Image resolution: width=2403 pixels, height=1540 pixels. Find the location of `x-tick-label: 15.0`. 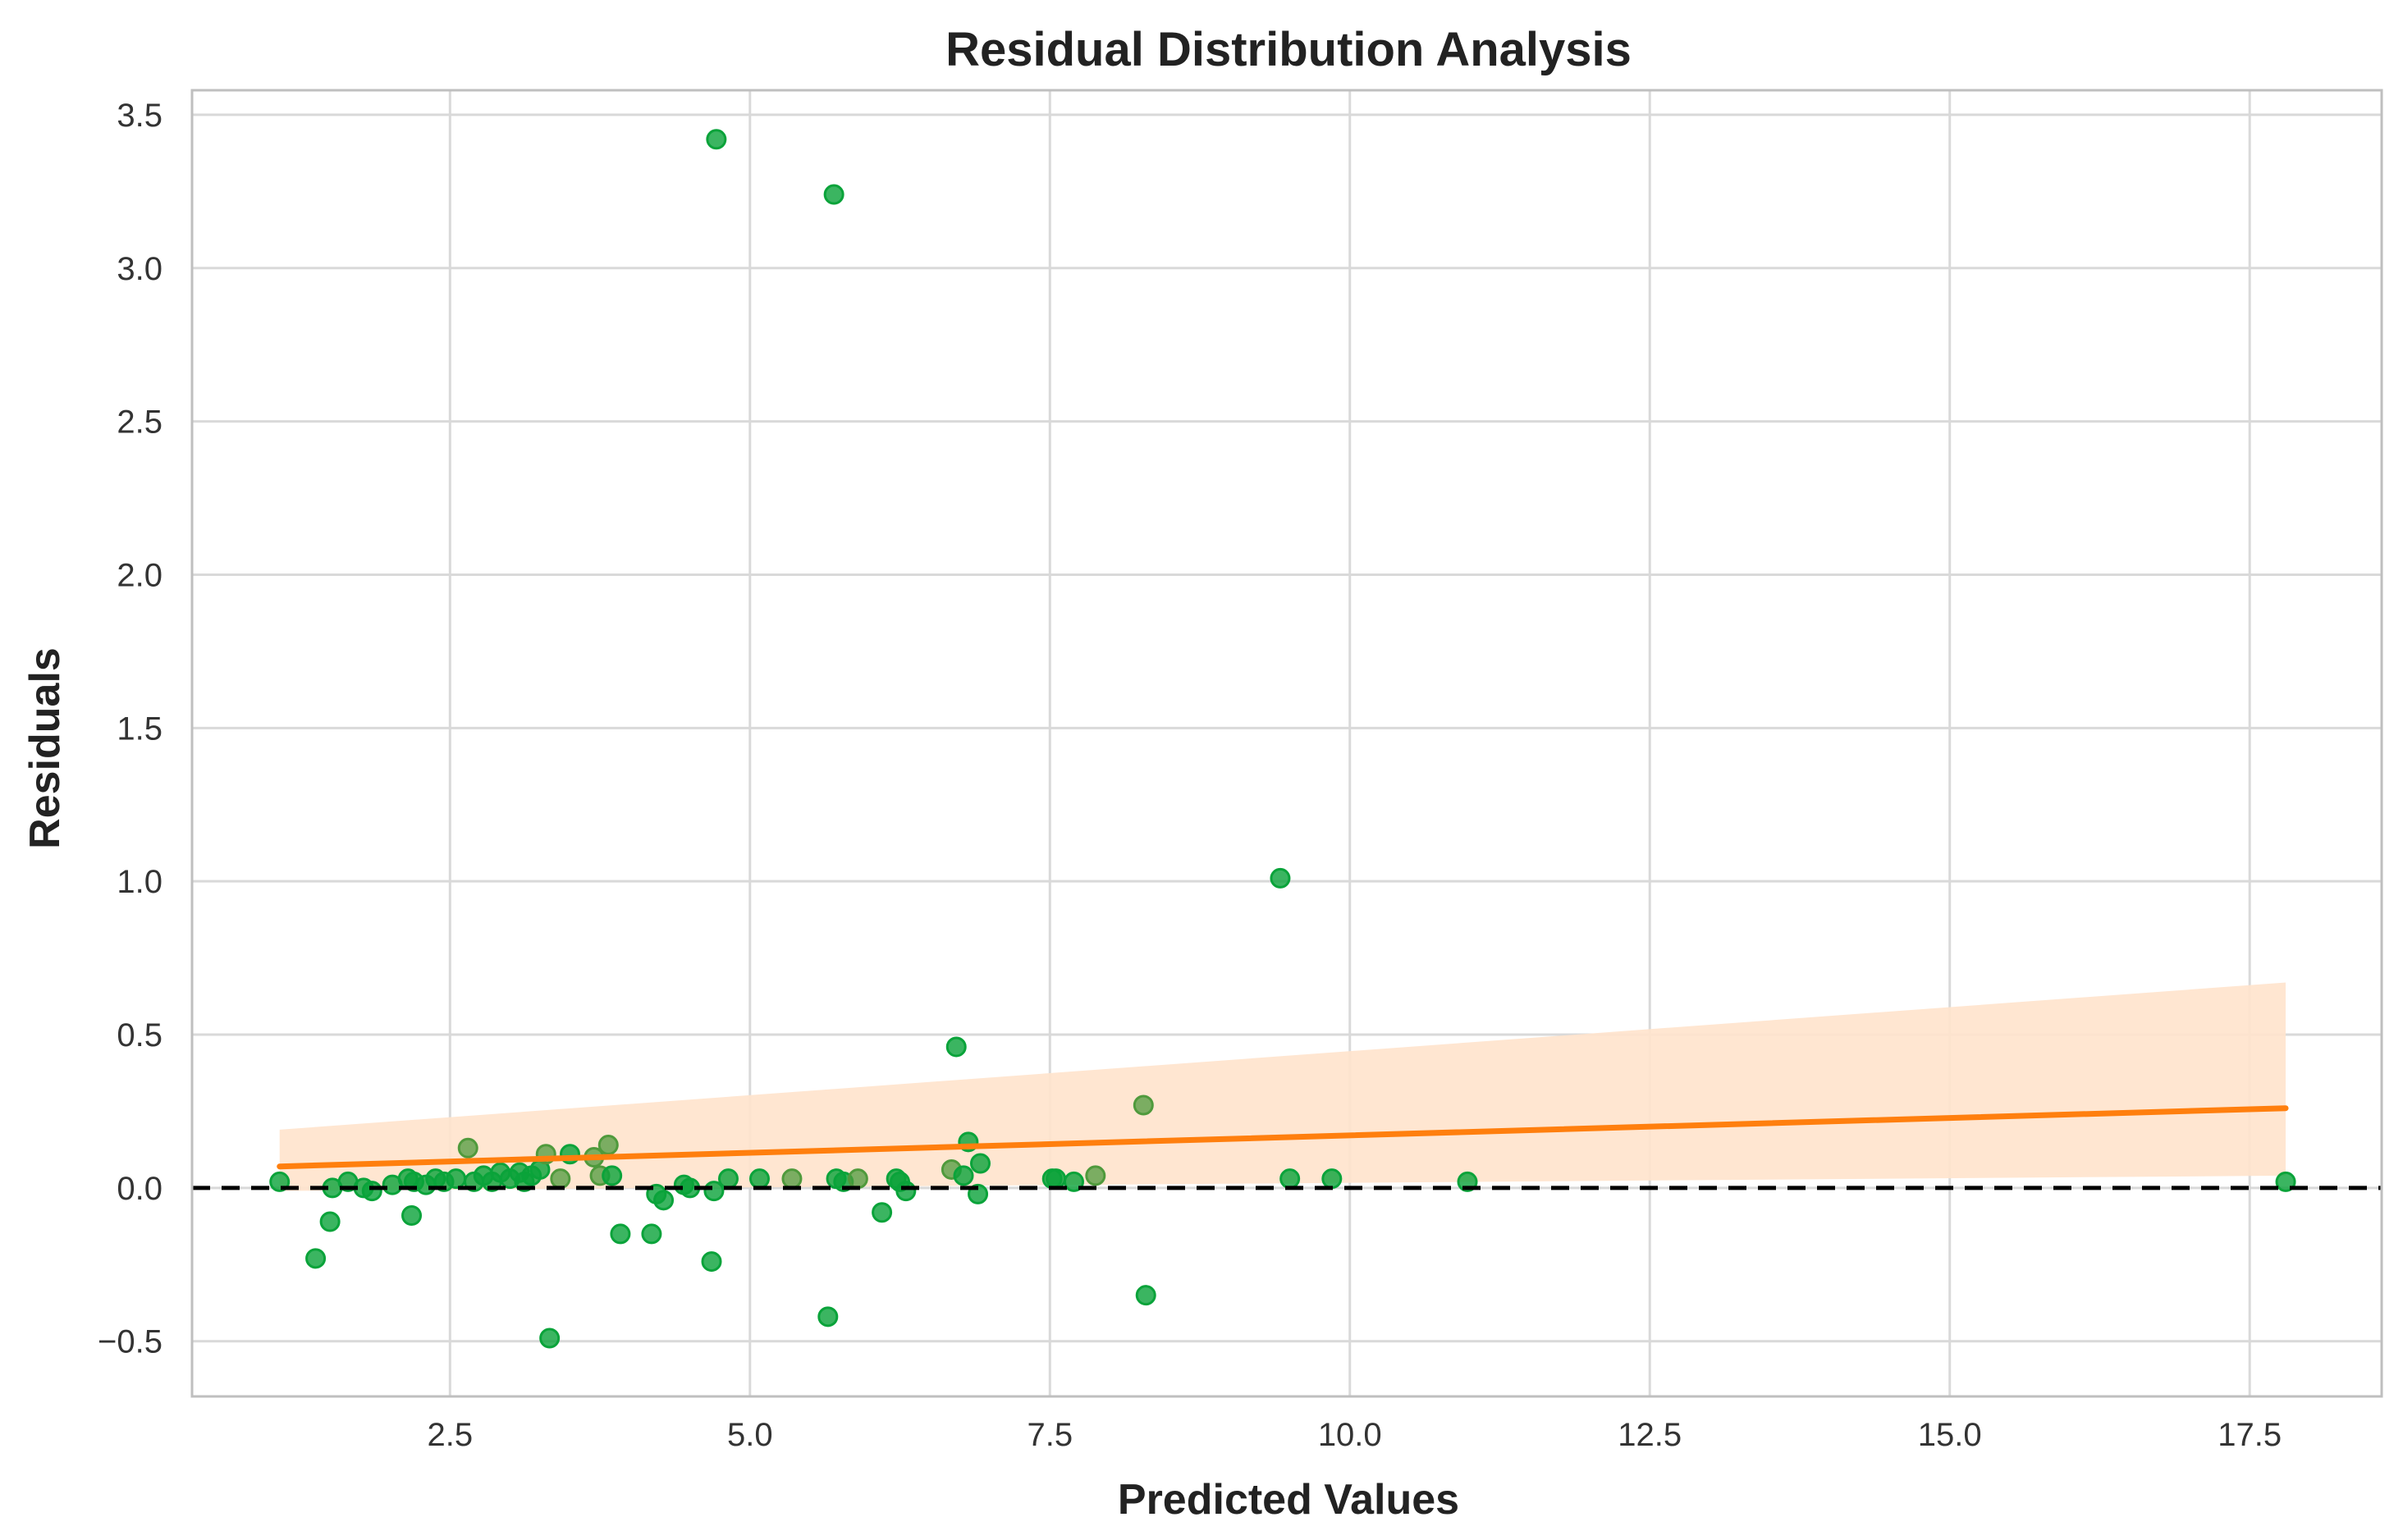

x-tick-label: 15.0 is located at coordinates (1950, 1435).